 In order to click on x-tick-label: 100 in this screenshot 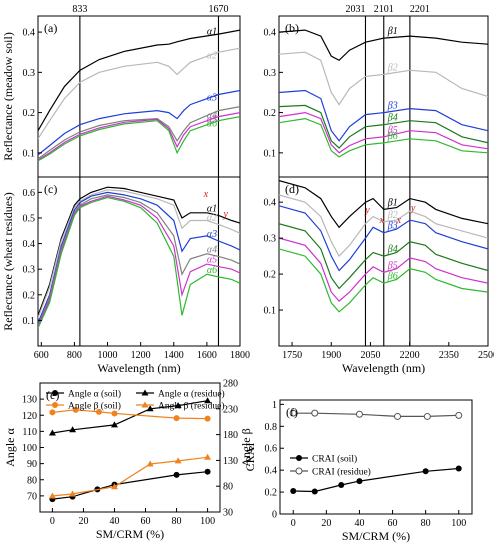, I will do `click(458, 523)`.